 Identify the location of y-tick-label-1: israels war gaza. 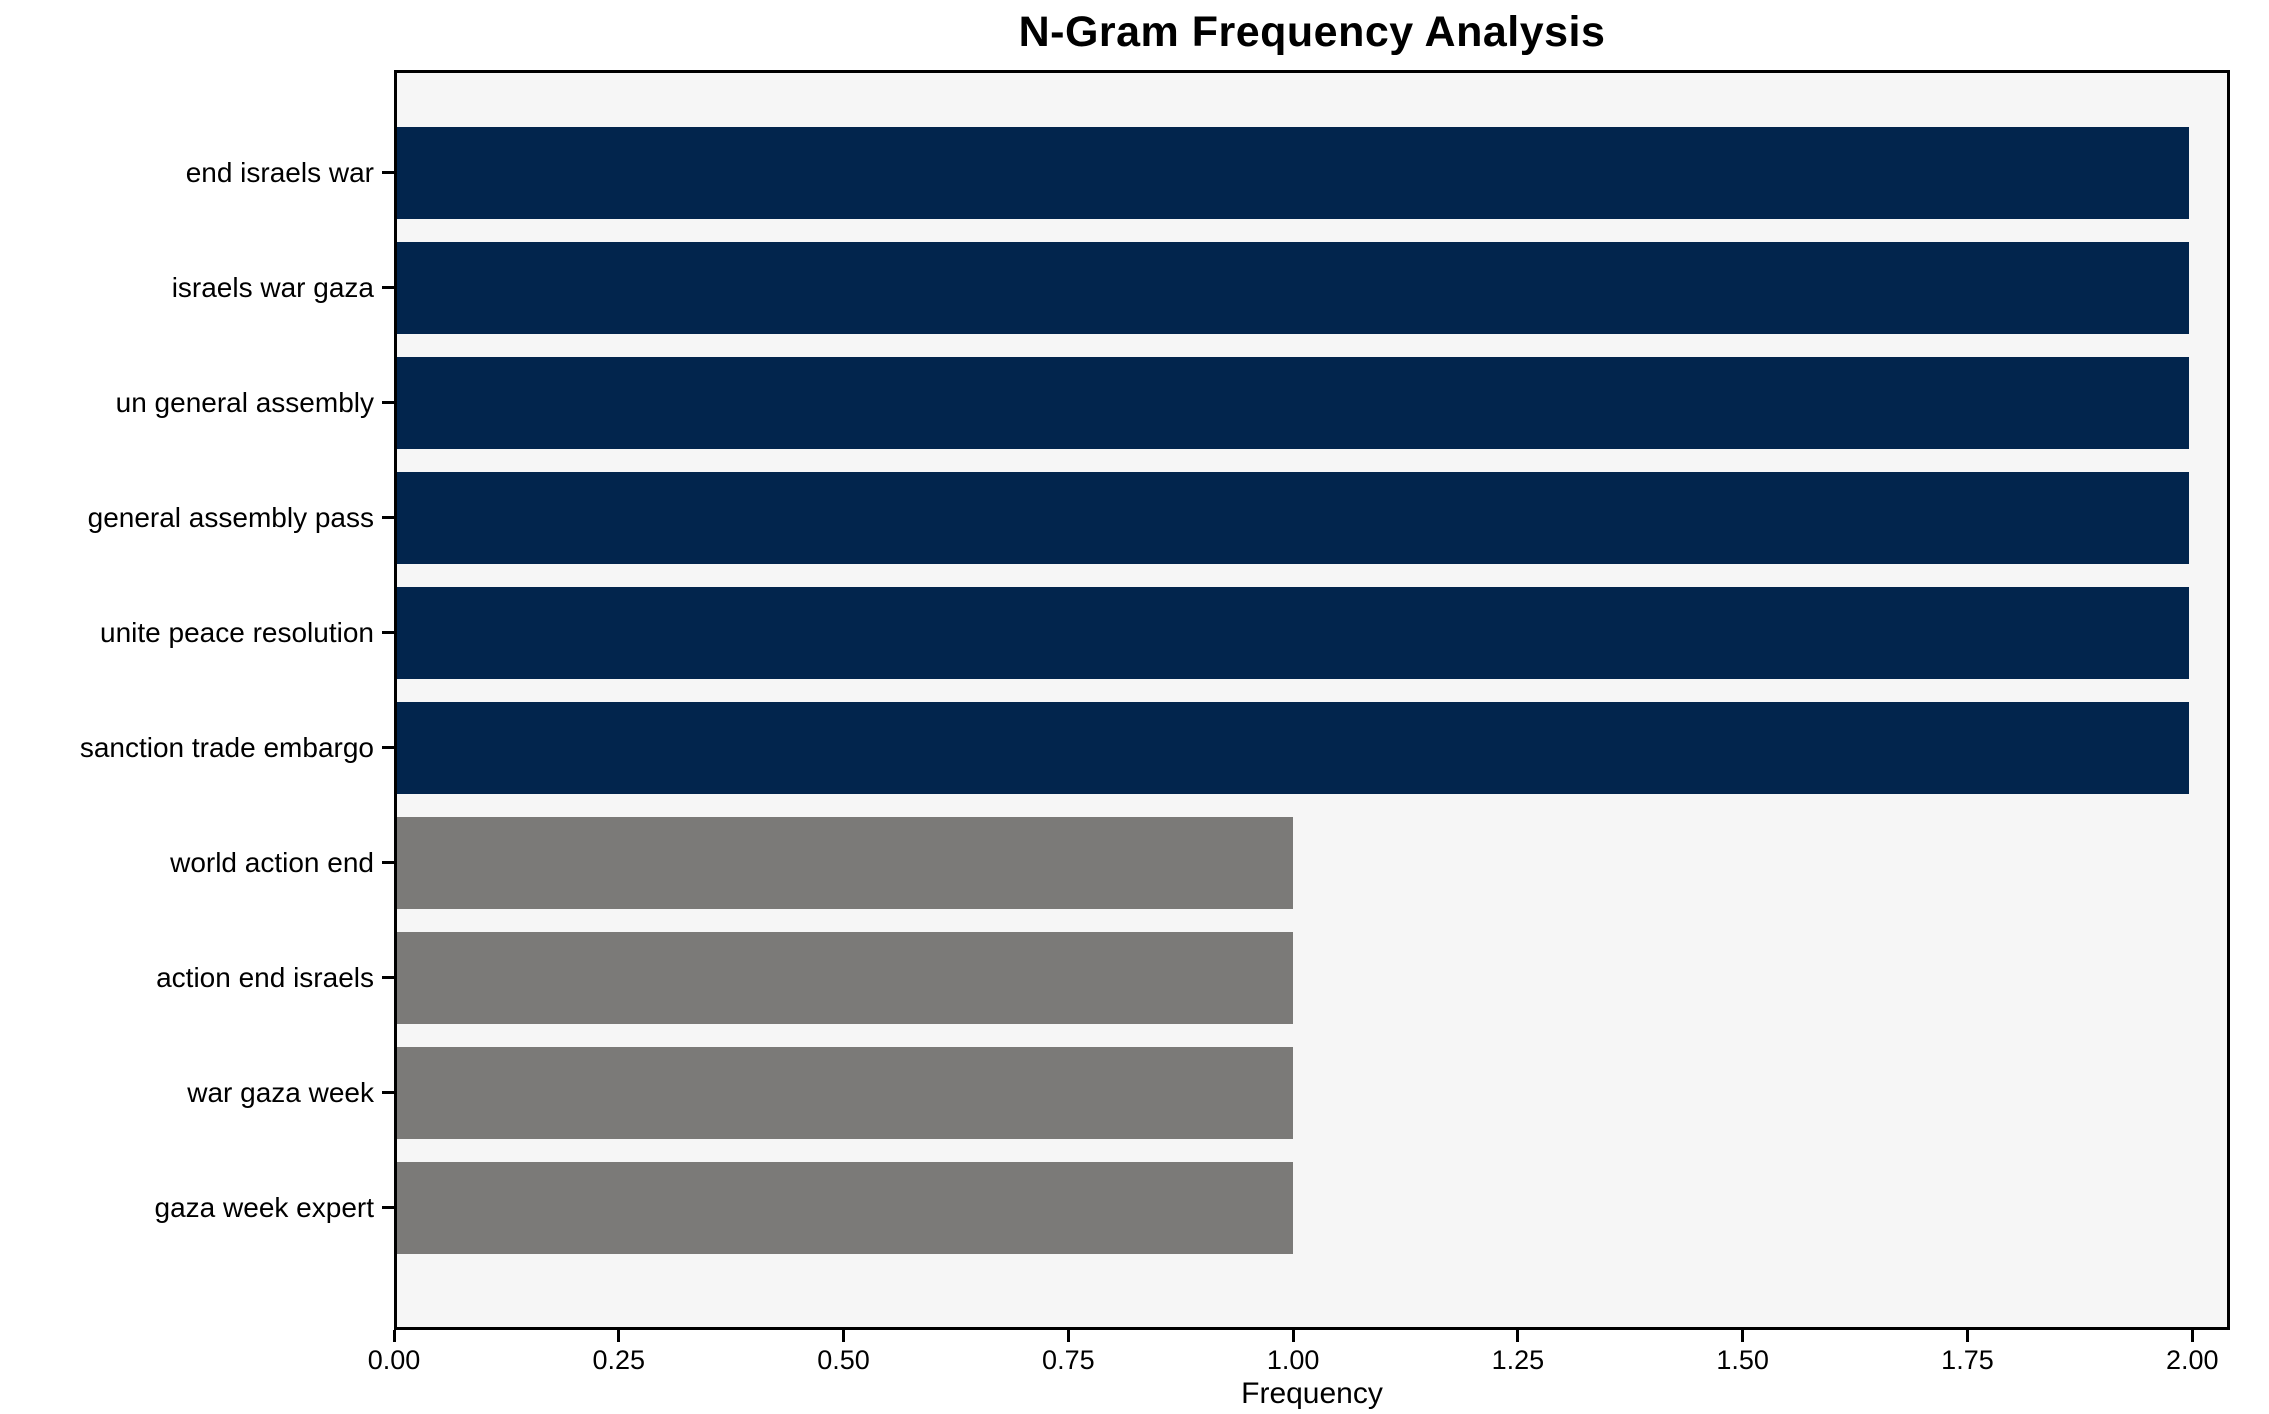
(272, 287).